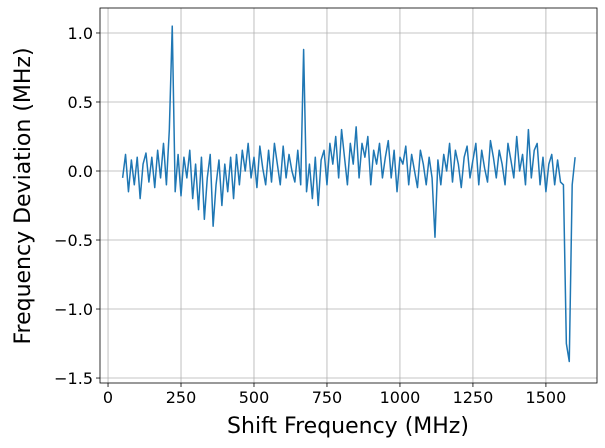 Image resolution: width=605 pixels, height=448 pixels. I want to click on x-tick-label: 1000, so click(400, 397).